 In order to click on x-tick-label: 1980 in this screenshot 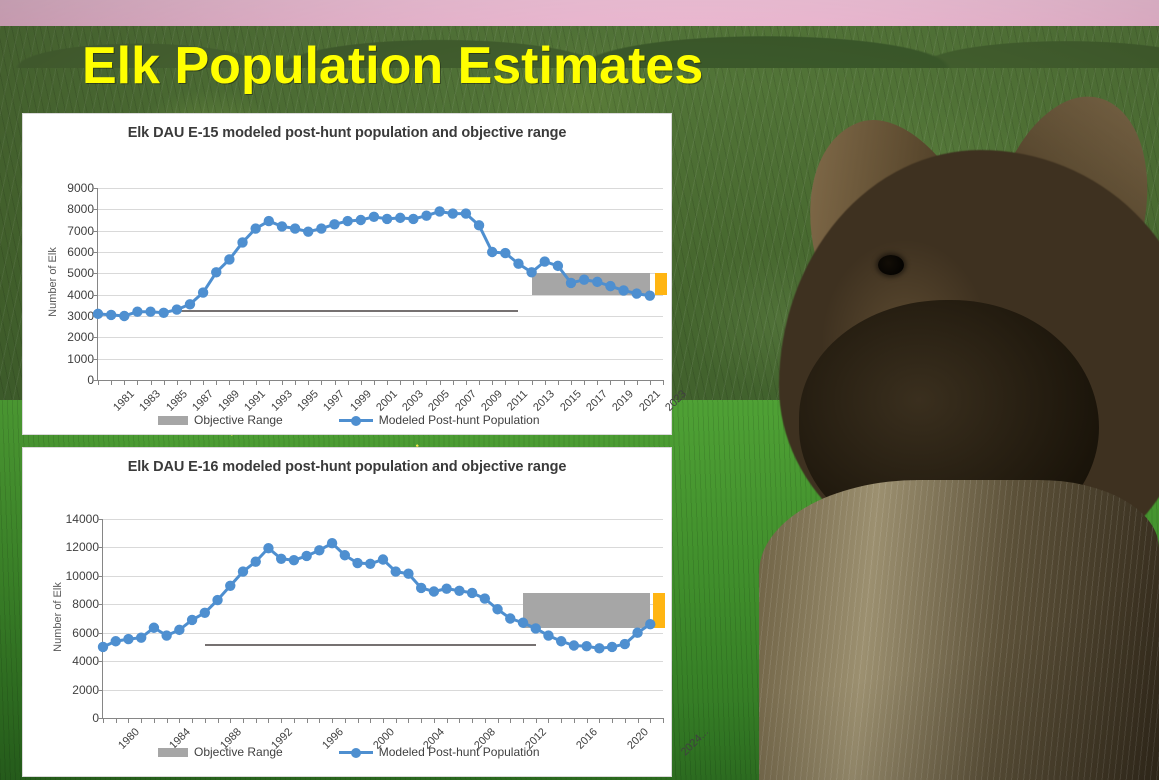, I will do `click(129, 739)`.